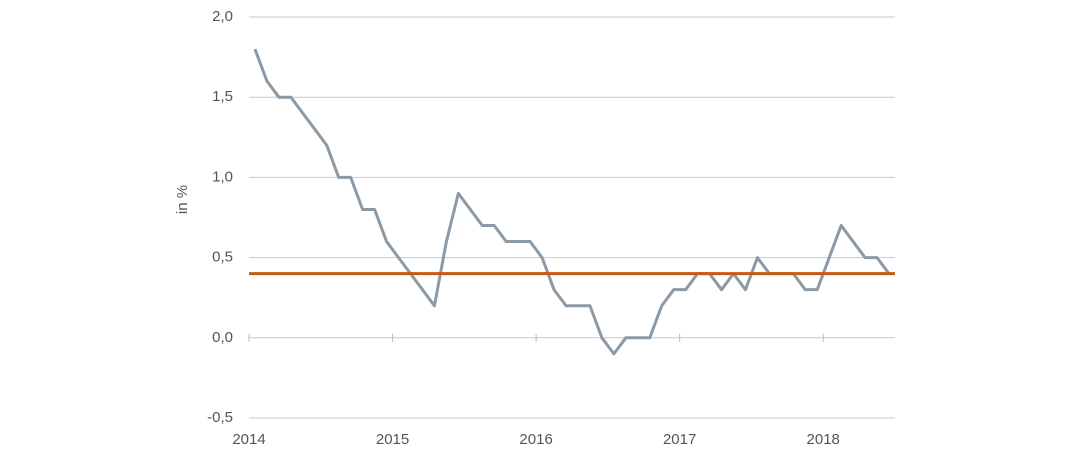  Describe the element at coordinates (823, 439) in the screenshot. I see `x-tick-label: 2018` at that location.